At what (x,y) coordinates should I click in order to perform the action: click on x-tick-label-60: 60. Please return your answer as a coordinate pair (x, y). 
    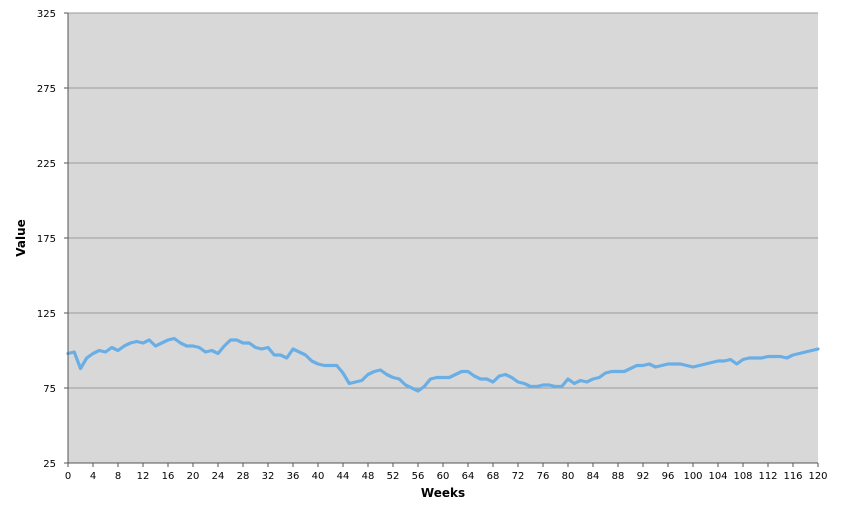
    Looking at the image, I should click on (443, 476).